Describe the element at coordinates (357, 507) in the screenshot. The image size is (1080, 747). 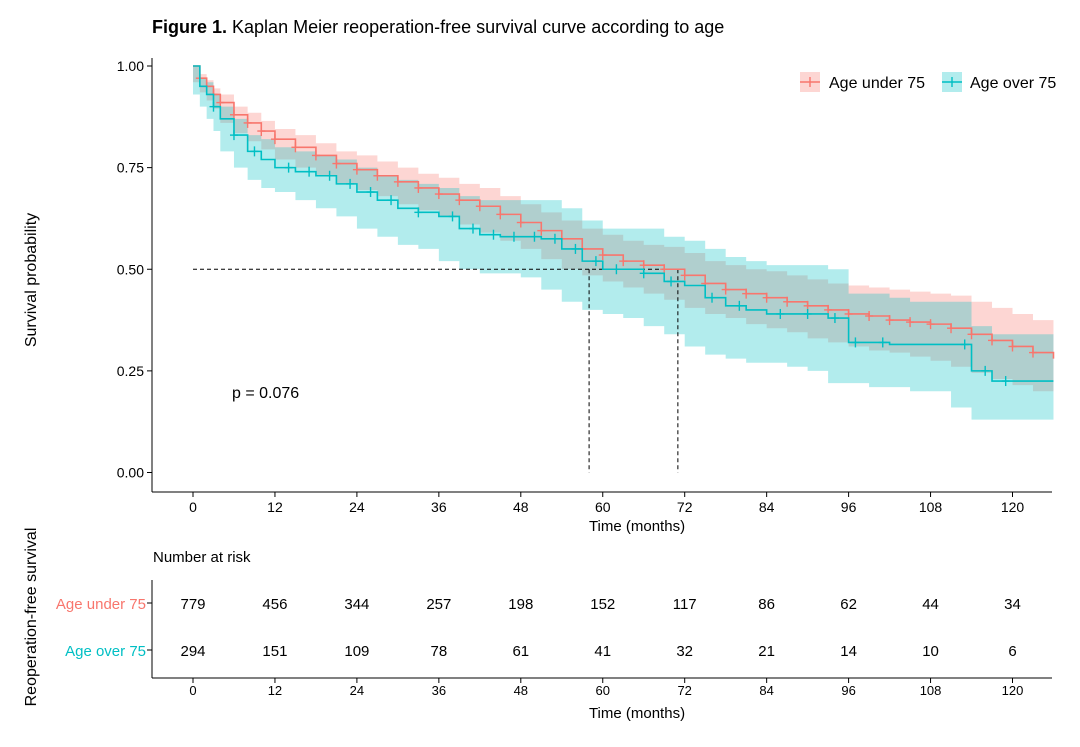
I see `x-tick-label: 24` at that location.